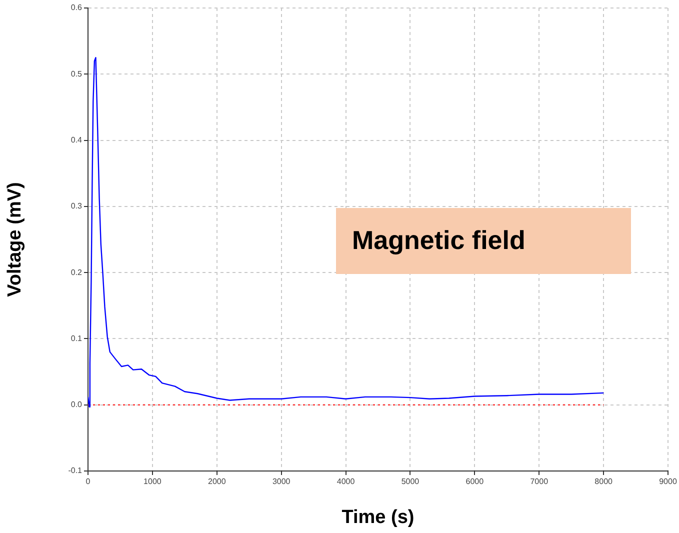  I want to click on y-tick-label: 0.1, so click(76, 338).